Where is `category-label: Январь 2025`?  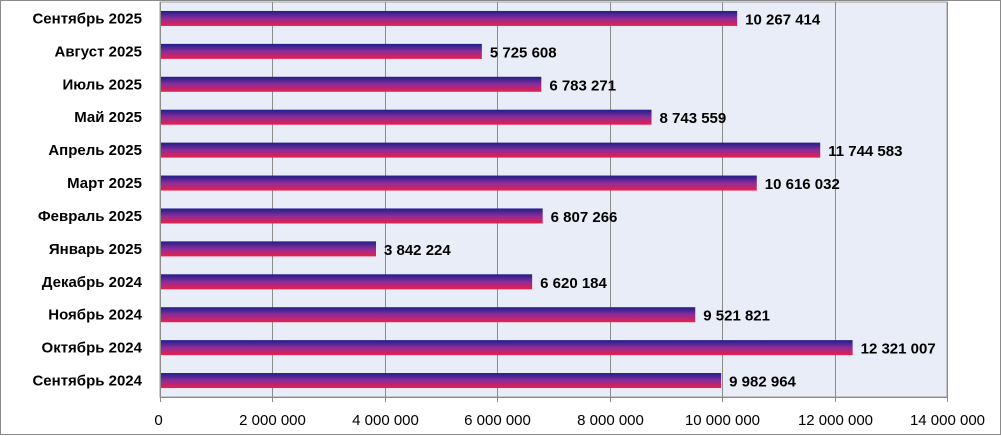 category-label: Январь 2025 is located at coordinates (95, 249).